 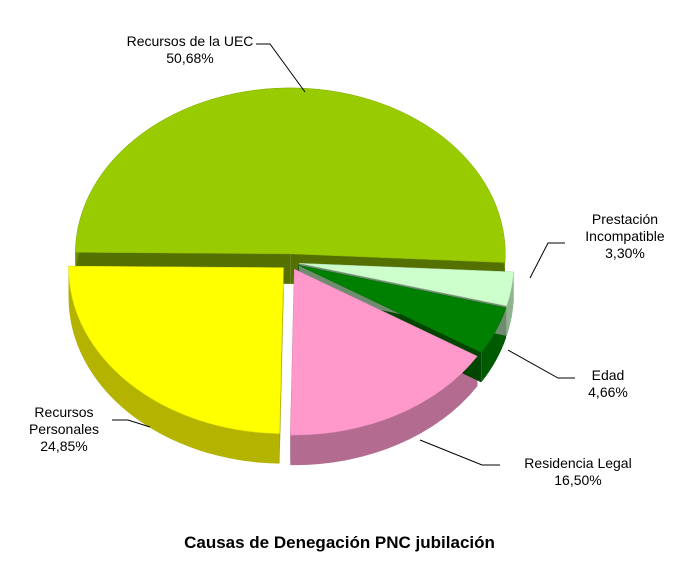 What do you see at coordinates (625, 227) in the screenshot?
I see `category-label: Prestación Incompatible` at bounding box center [625, 227].